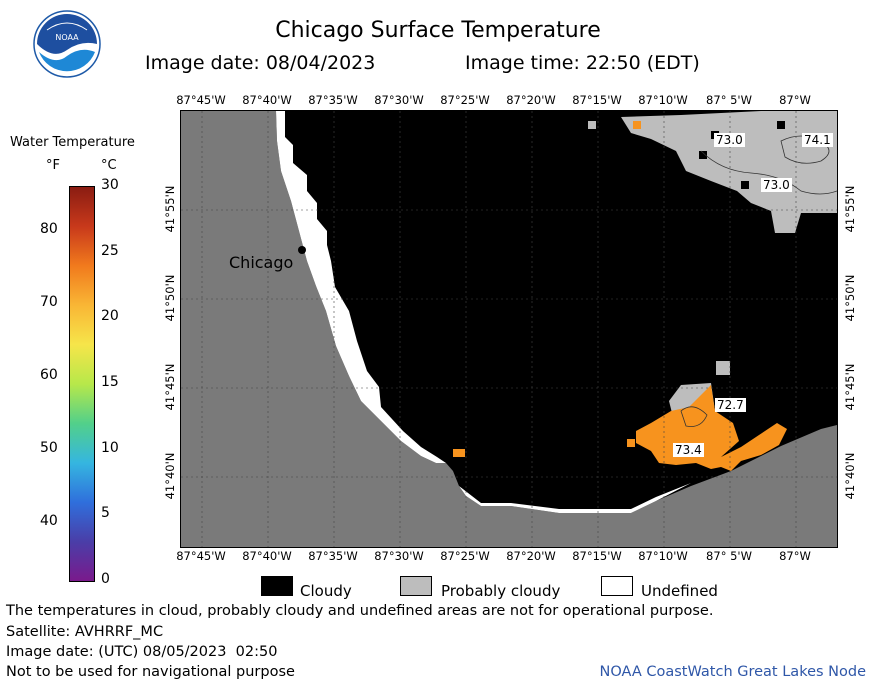 The image size is (876, 687). I want to click on credit-text: NOAA CoastWatch Great Lakes Node, so click(732, 672).